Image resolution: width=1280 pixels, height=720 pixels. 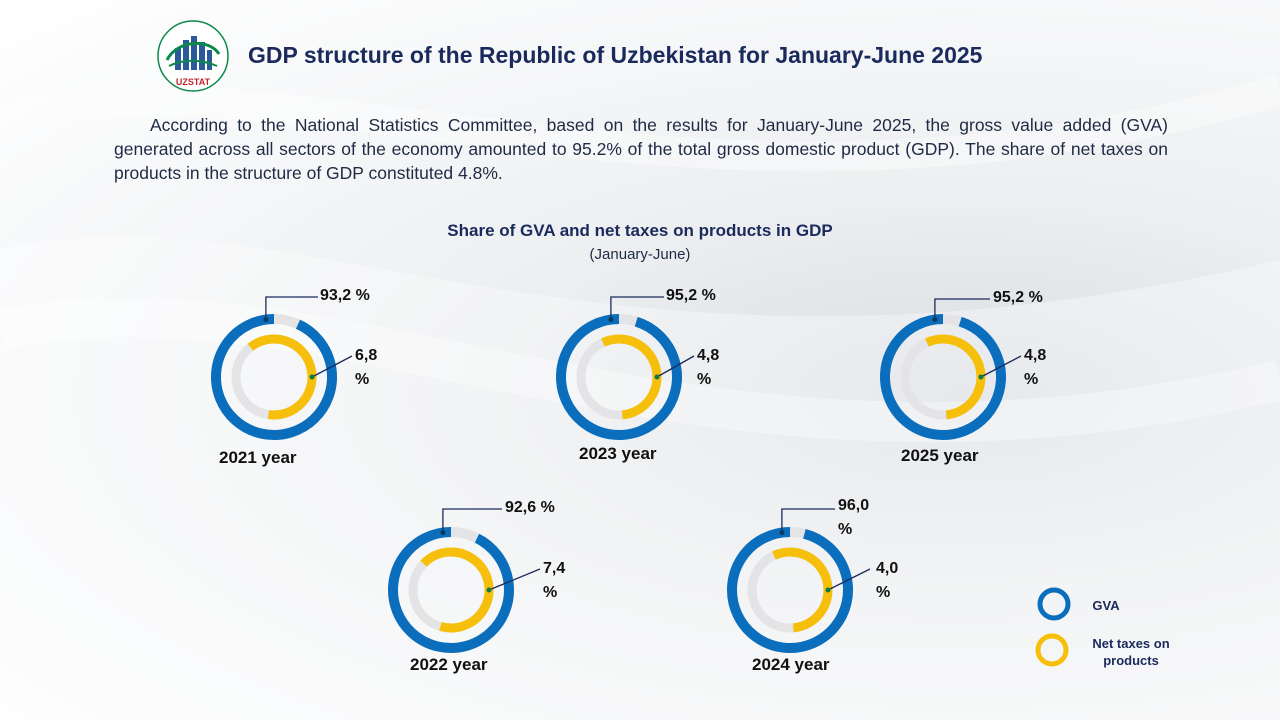 I want to click on legend-gva-label: GVA, so click(x=1106, y=605).